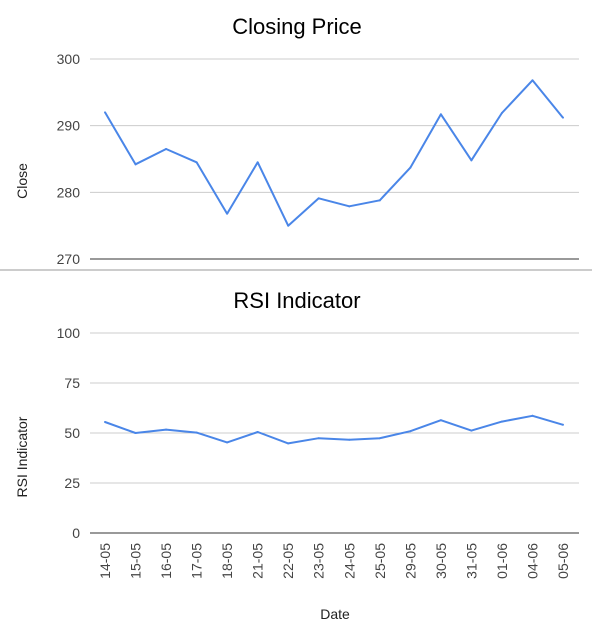 The image size is (592, 627). Describe the element at coordinates (136, 561) in the screenshot. I see `x-tick-label: 15-05` at that location.